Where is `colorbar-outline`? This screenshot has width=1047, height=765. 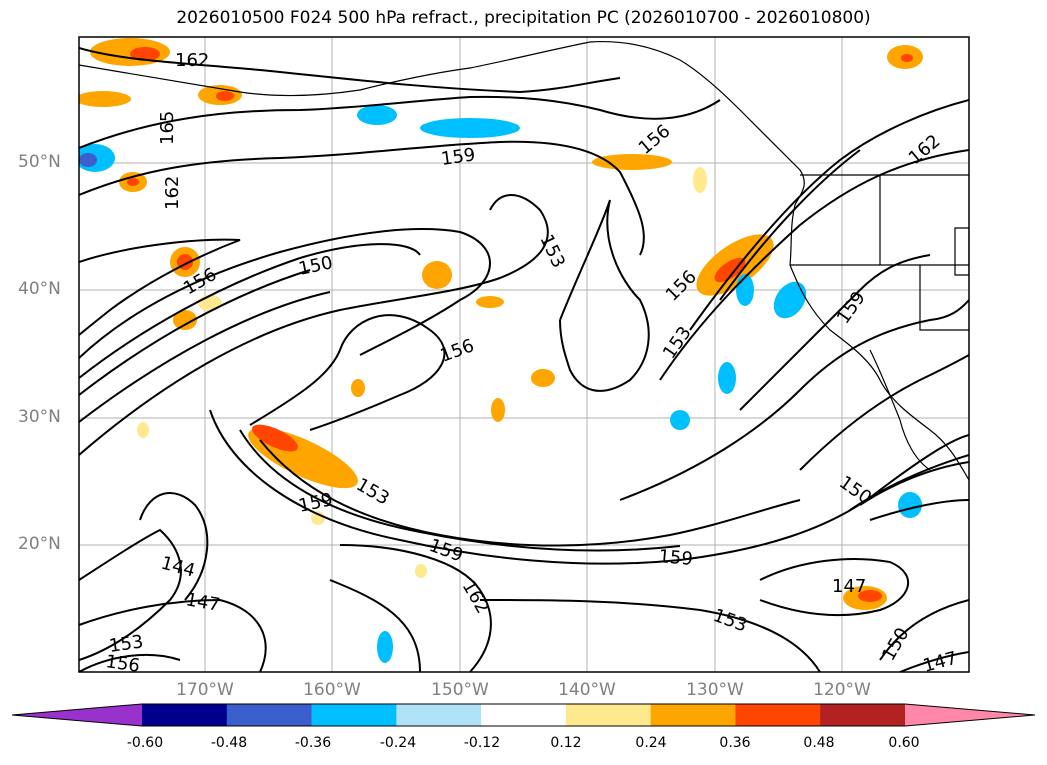 colorbar-outline is located at coordinates (523, 715).